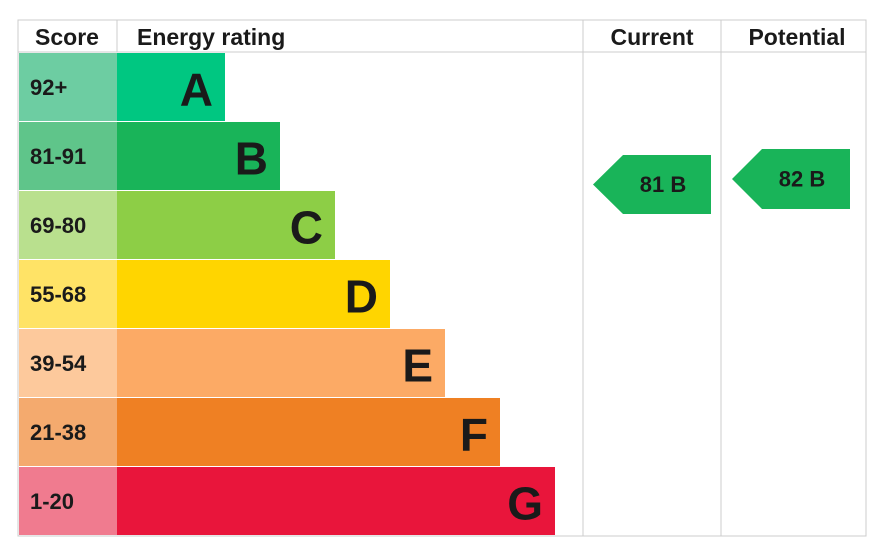 This screenshot has height=556, width=886. What do you see at coordinates (474, 435) in the screenshot?
I see `band-letter: F` at bounding box center [474, 435].